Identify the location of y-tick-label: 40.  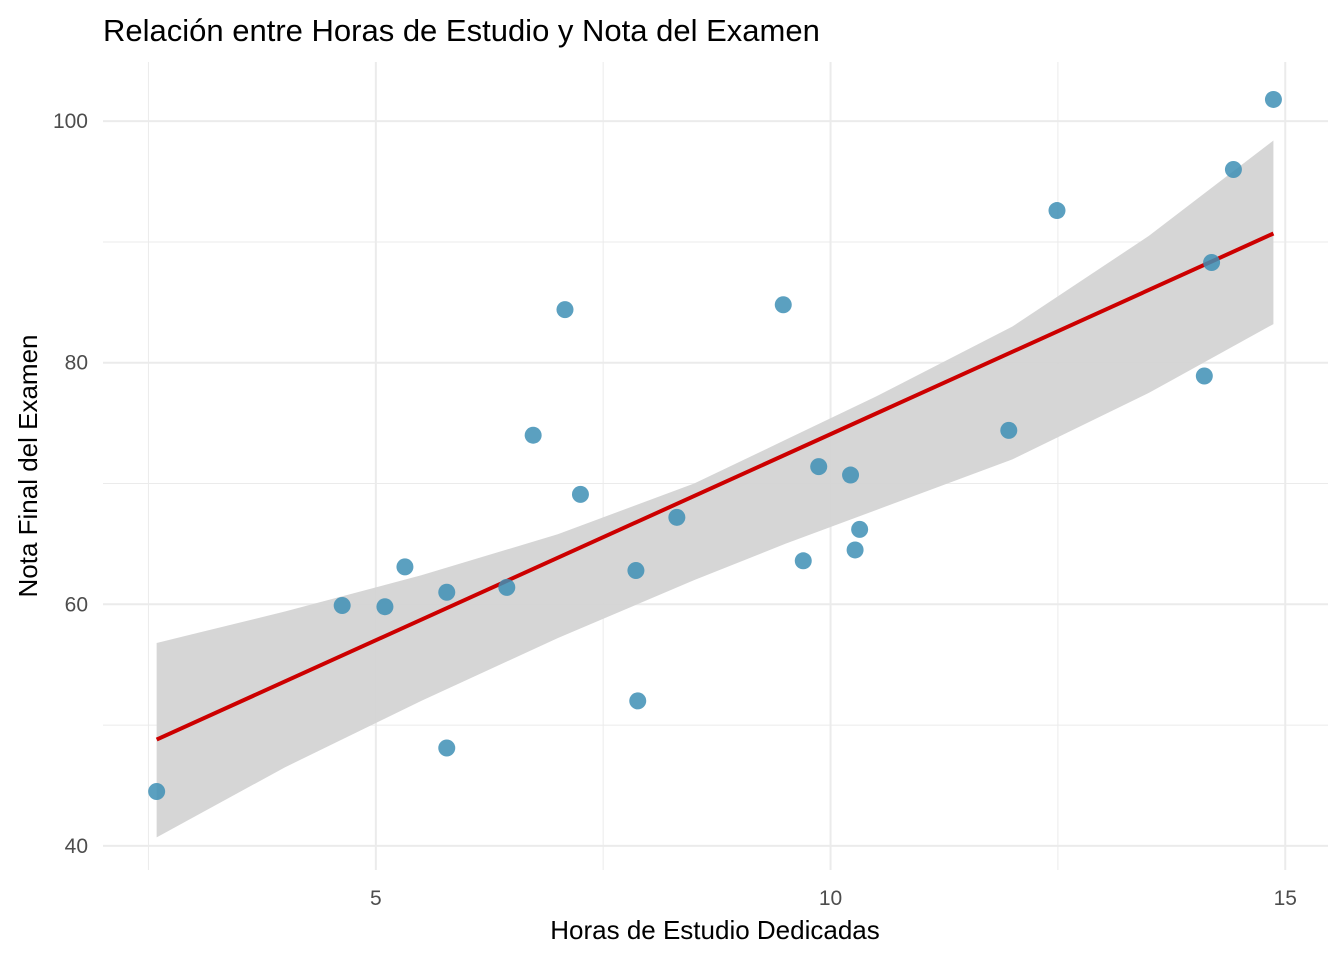
(76, 846).